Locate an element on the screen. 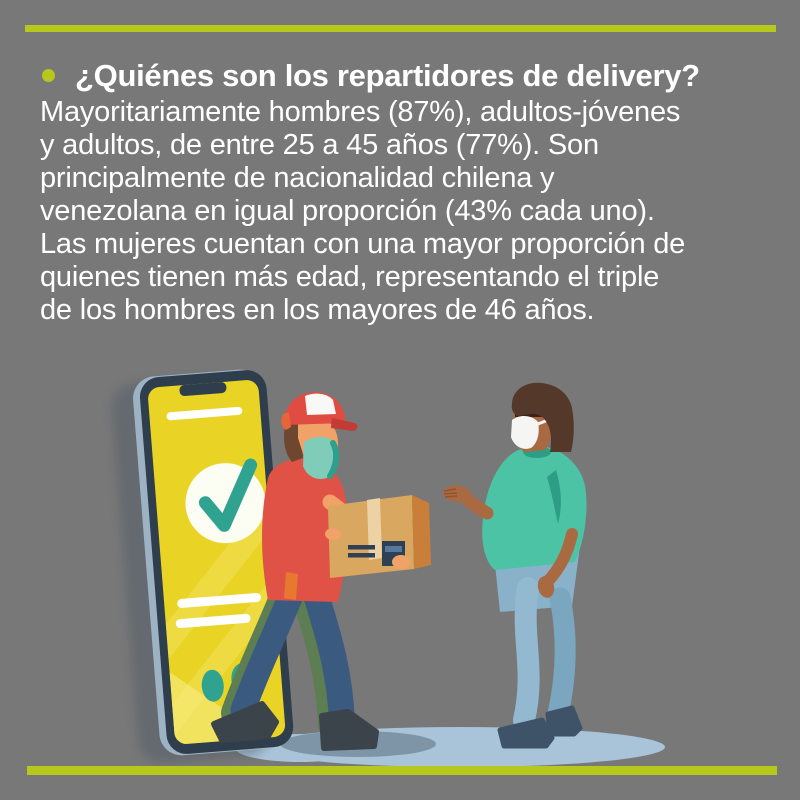 This screenshot has height=800, width=800. ground-shadow is located at coordinates (450, 747).